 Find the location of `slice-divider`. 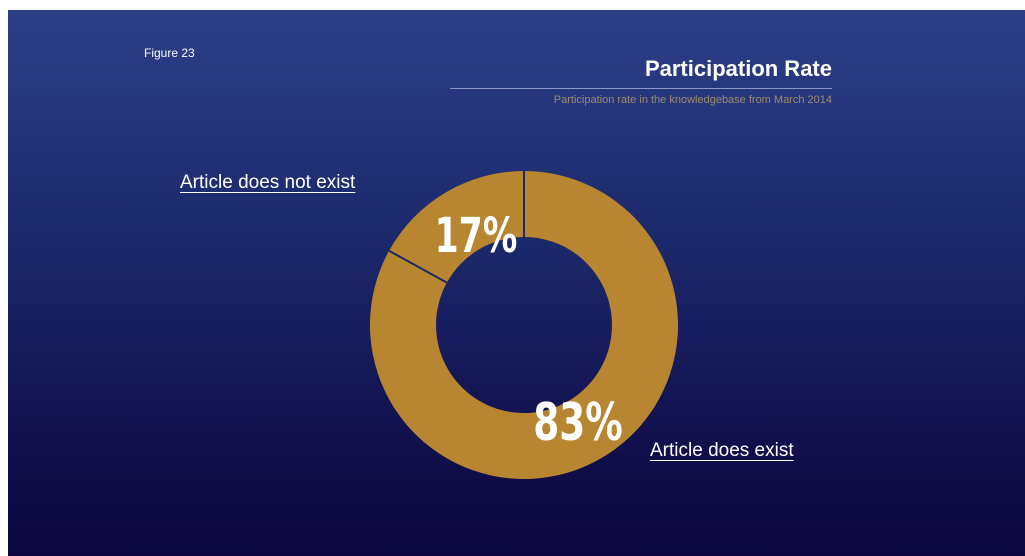

slice-divider is located at coordinates (418, 266).